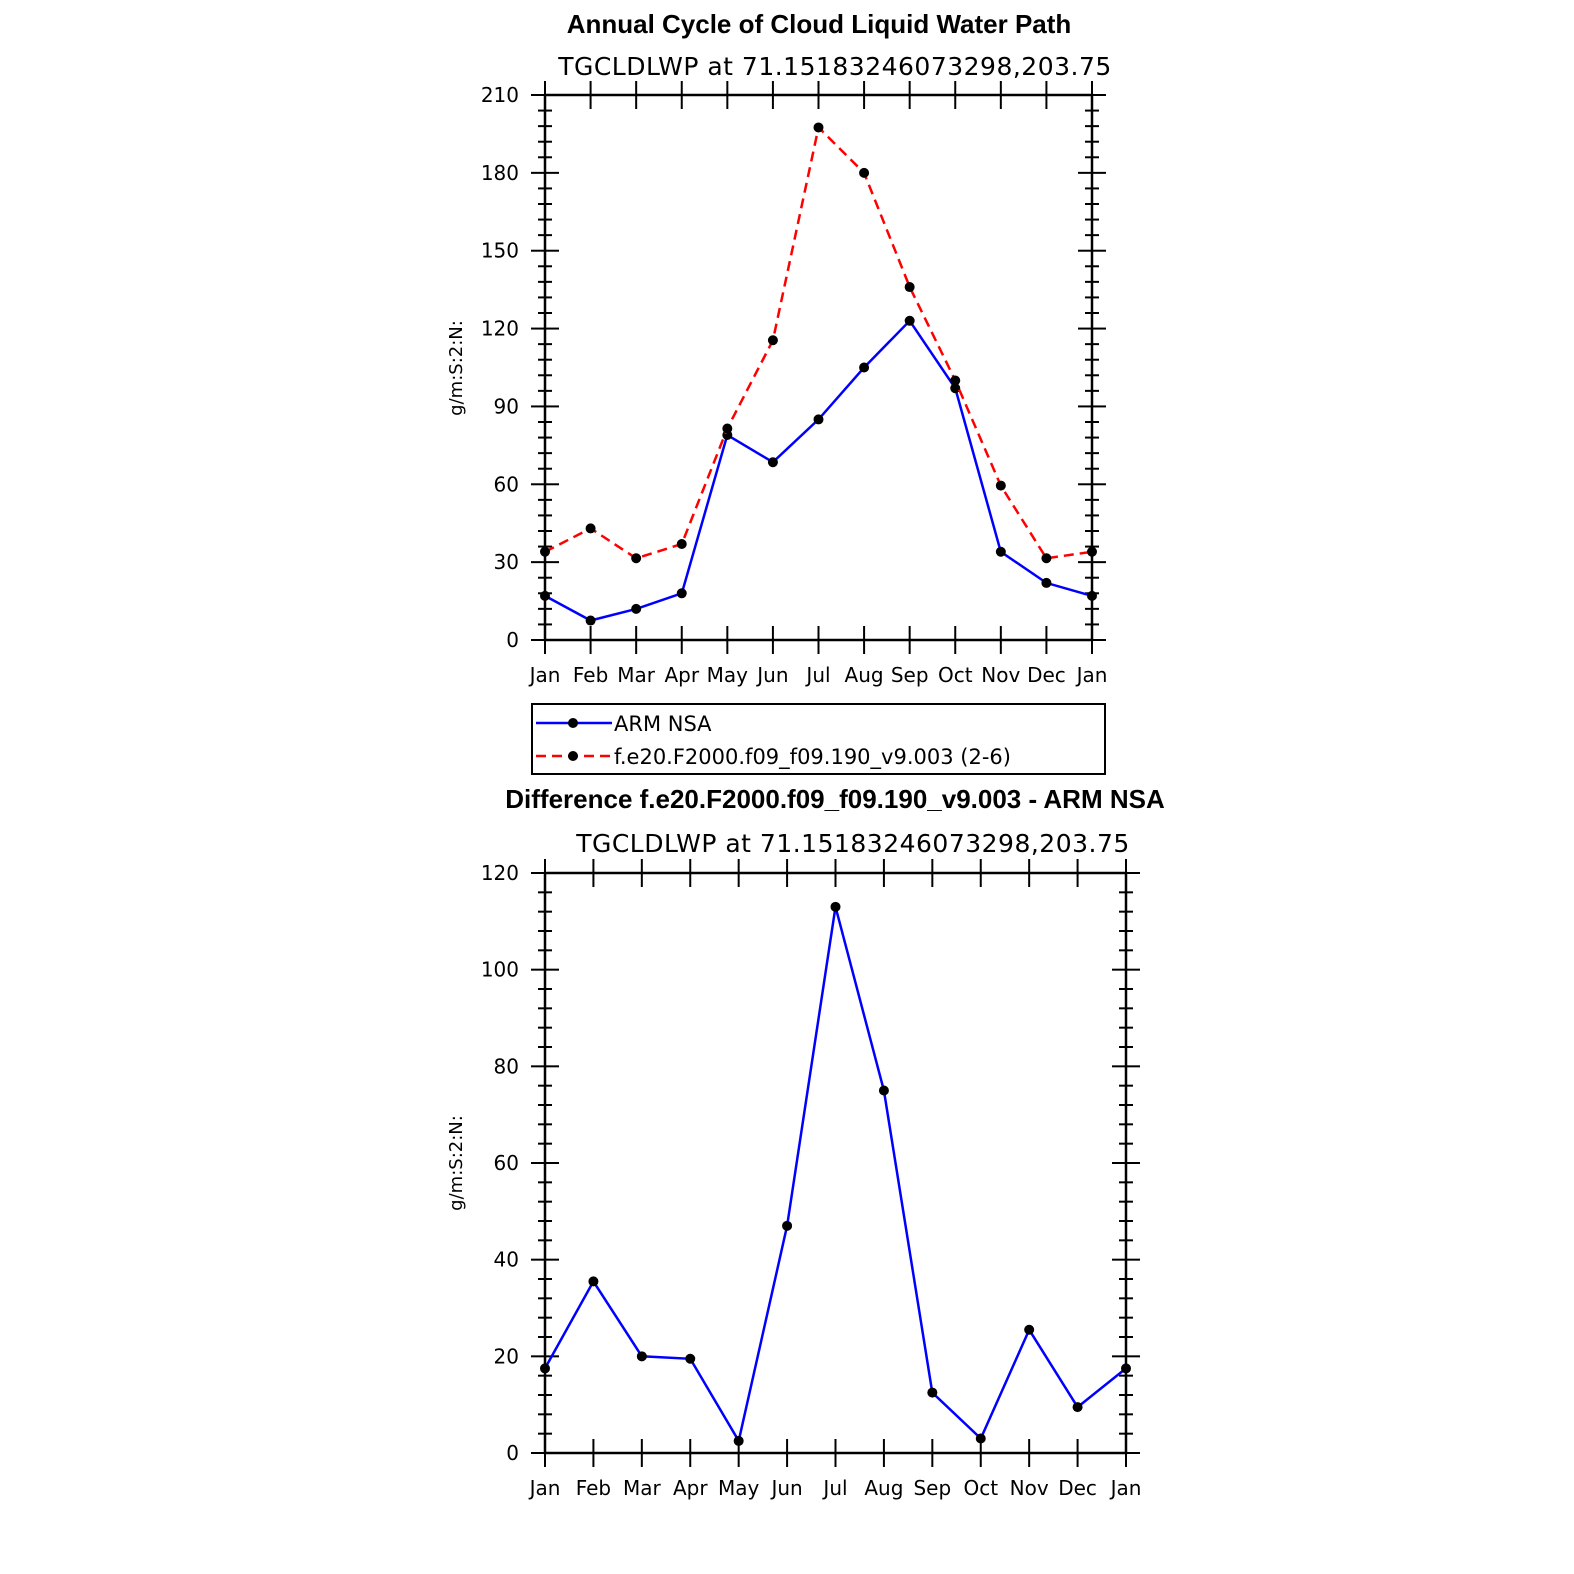 The image size is (1574, 1574). Describe the element at coordinates (817, 675) in the screenshot. I see `top-xtick-label: Jul` at that location.